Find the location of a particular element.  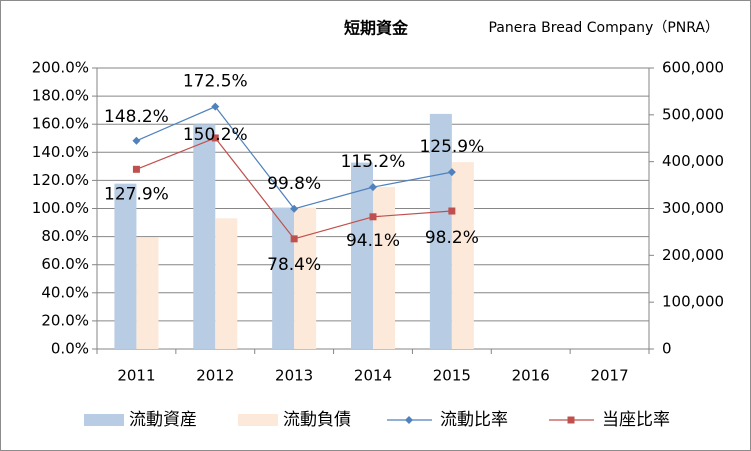

x-axis-tick-label: 2013 is located at coordinates (294, 376).